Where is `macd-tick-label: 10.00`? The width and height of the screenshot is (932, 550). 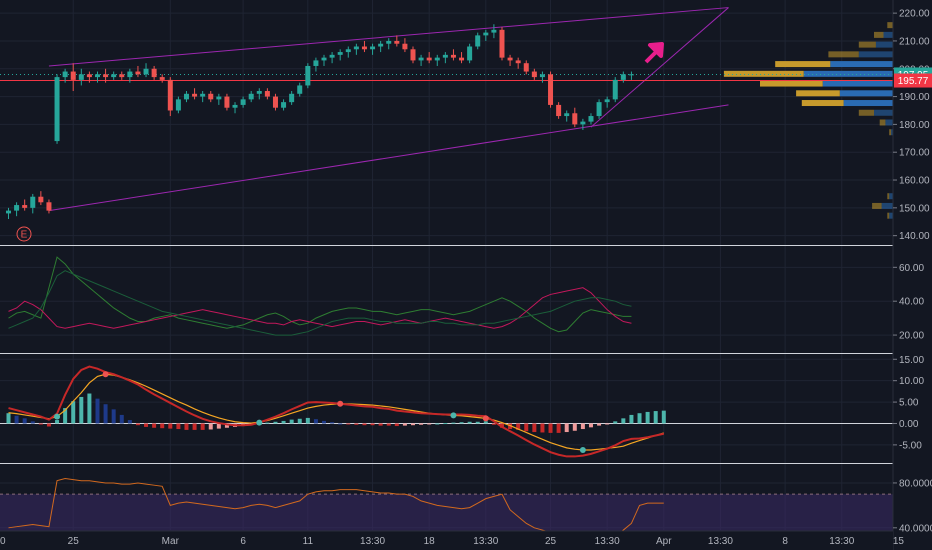
macd-tick-label: 10.00 is located at coordinates (911, 381).